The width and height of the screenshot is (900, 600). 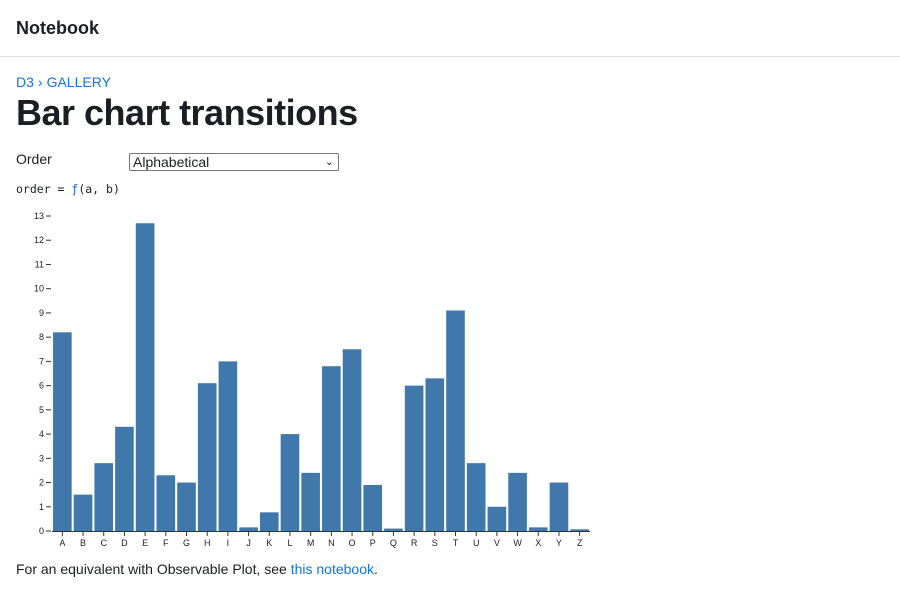 What do you see at coordinates (414, 458) in the screenshot?
I see `bar-r` at bounding box center [414, 458].